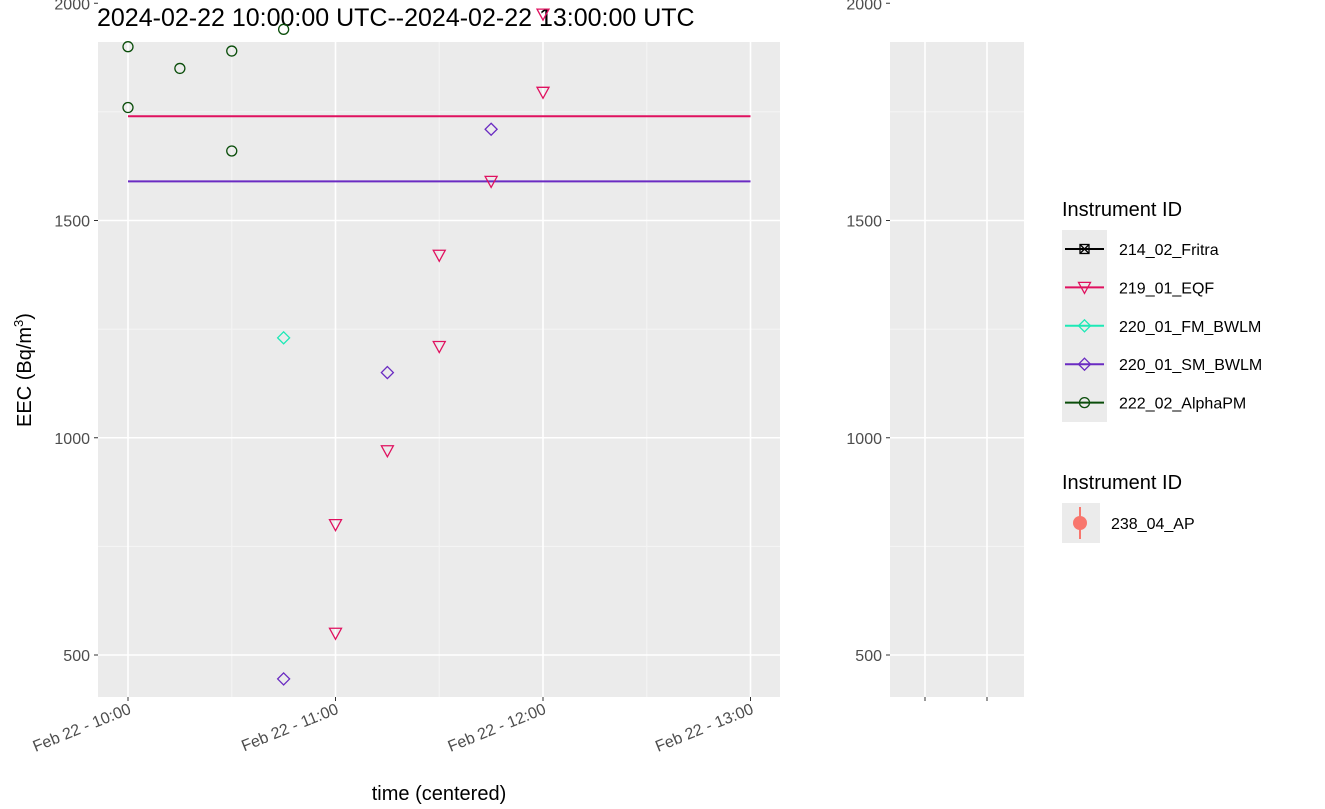 This screenshot has width=1325, height=809. Describe the element at coordinates (1153, 524) in the screenshot. I see `legend2-label: 238_04_AP` at that location.